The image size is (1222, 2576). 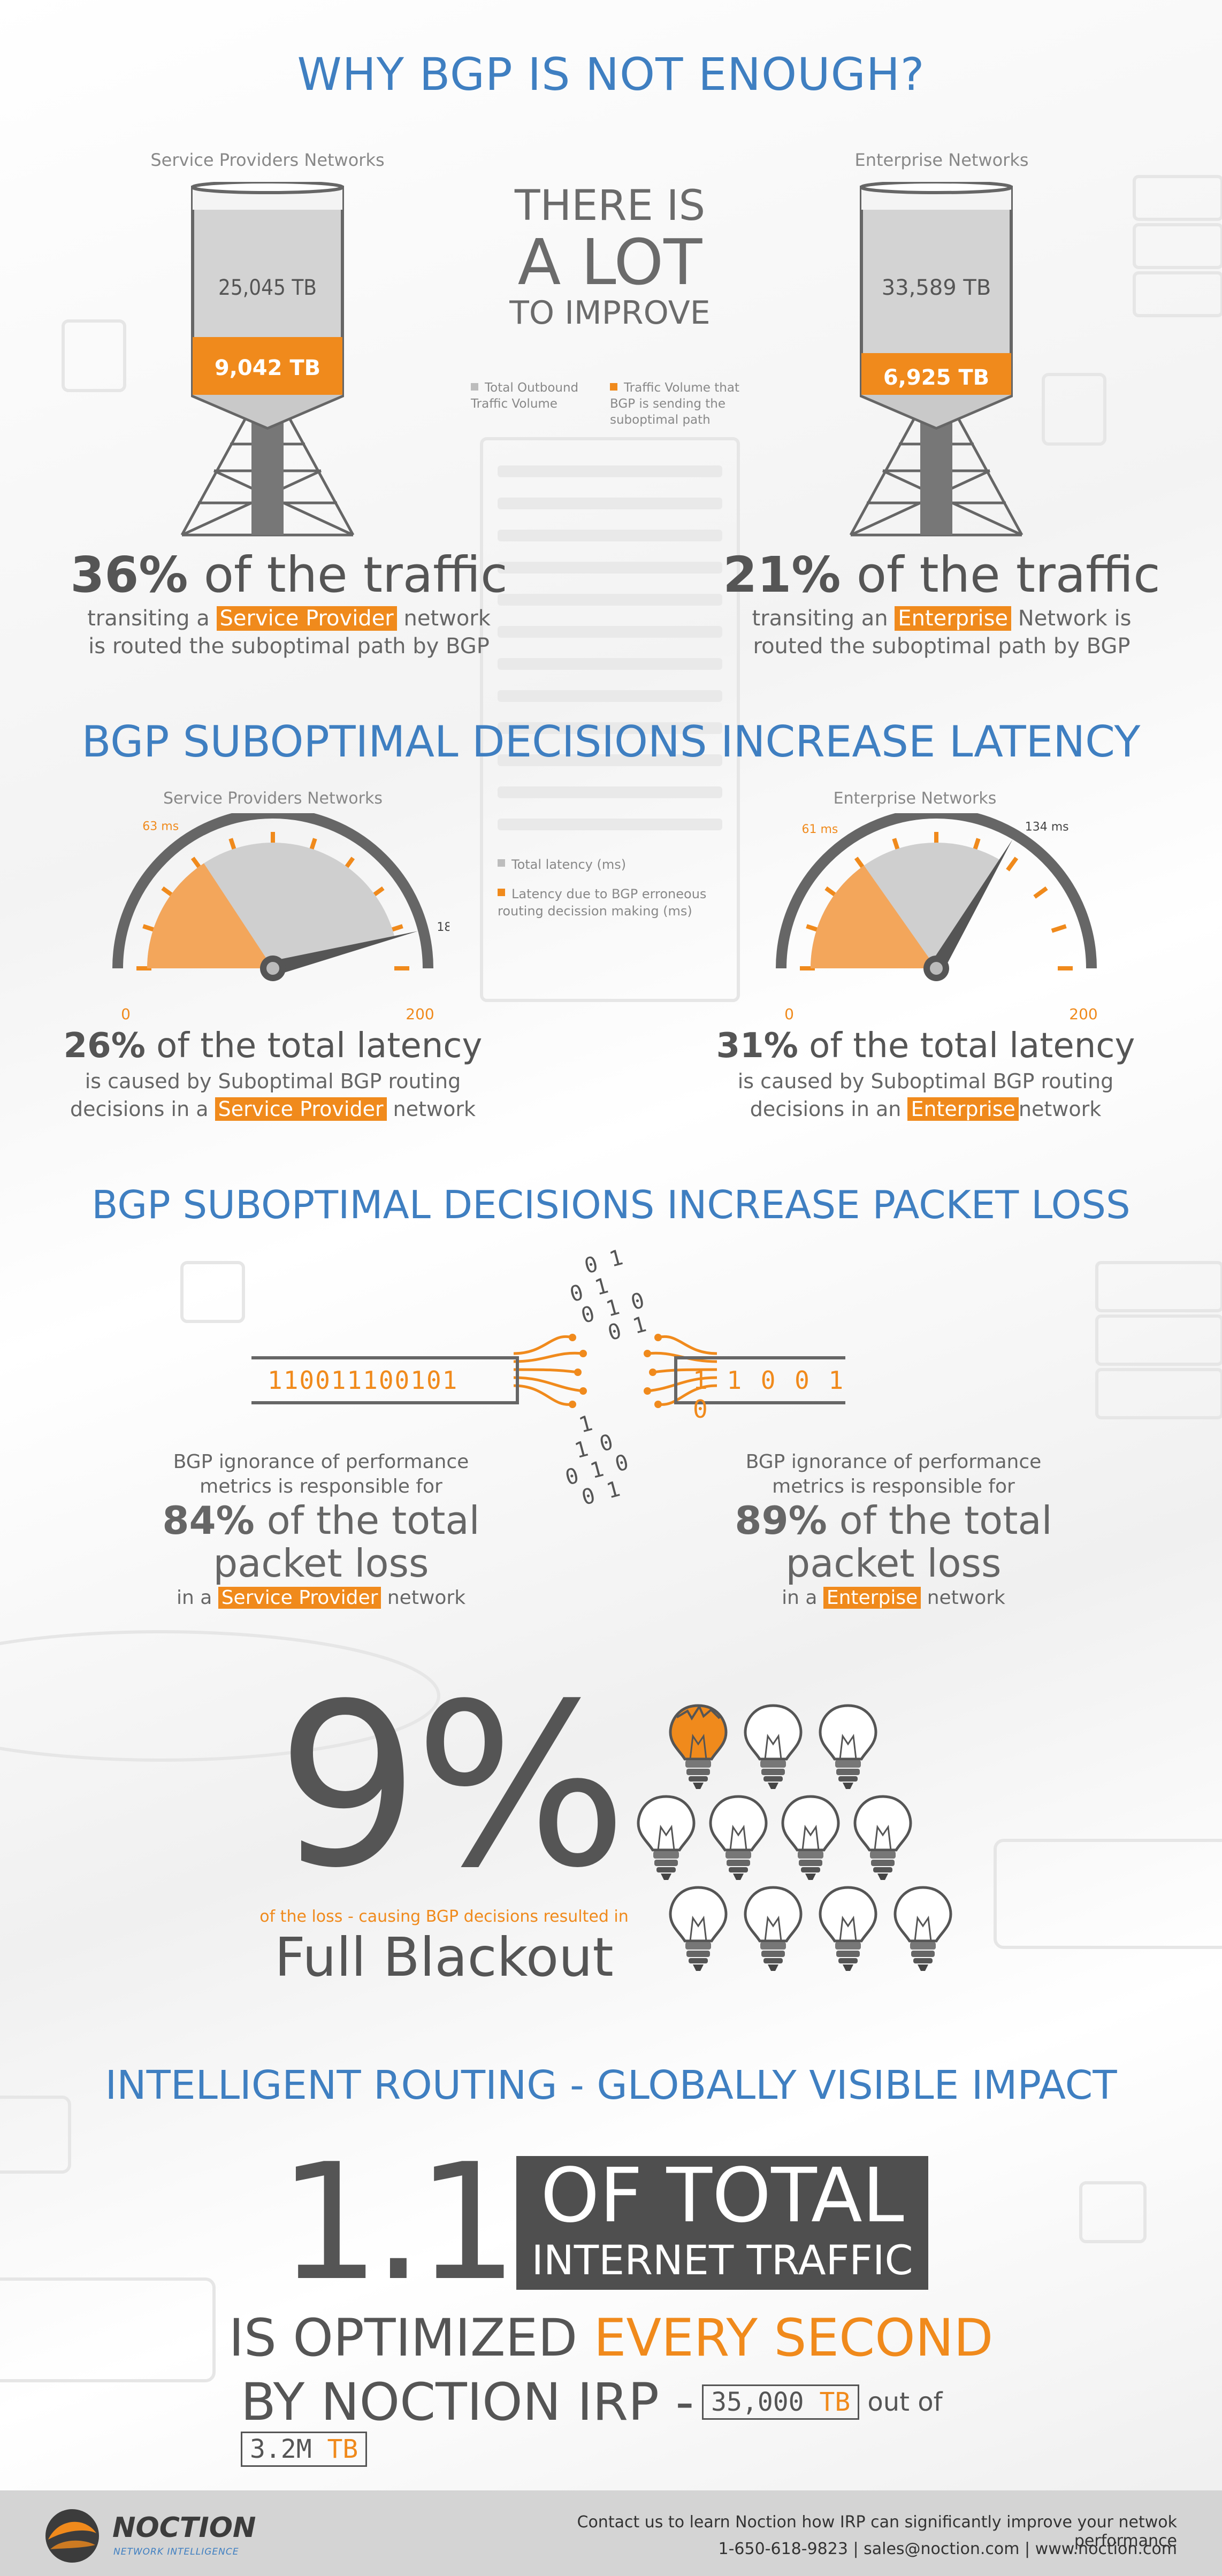 What do you see at coordinates (758, 2402) in the screenshot?
I see `impact-tag-1-value: 35,000` at bounding box center [758, 2402].